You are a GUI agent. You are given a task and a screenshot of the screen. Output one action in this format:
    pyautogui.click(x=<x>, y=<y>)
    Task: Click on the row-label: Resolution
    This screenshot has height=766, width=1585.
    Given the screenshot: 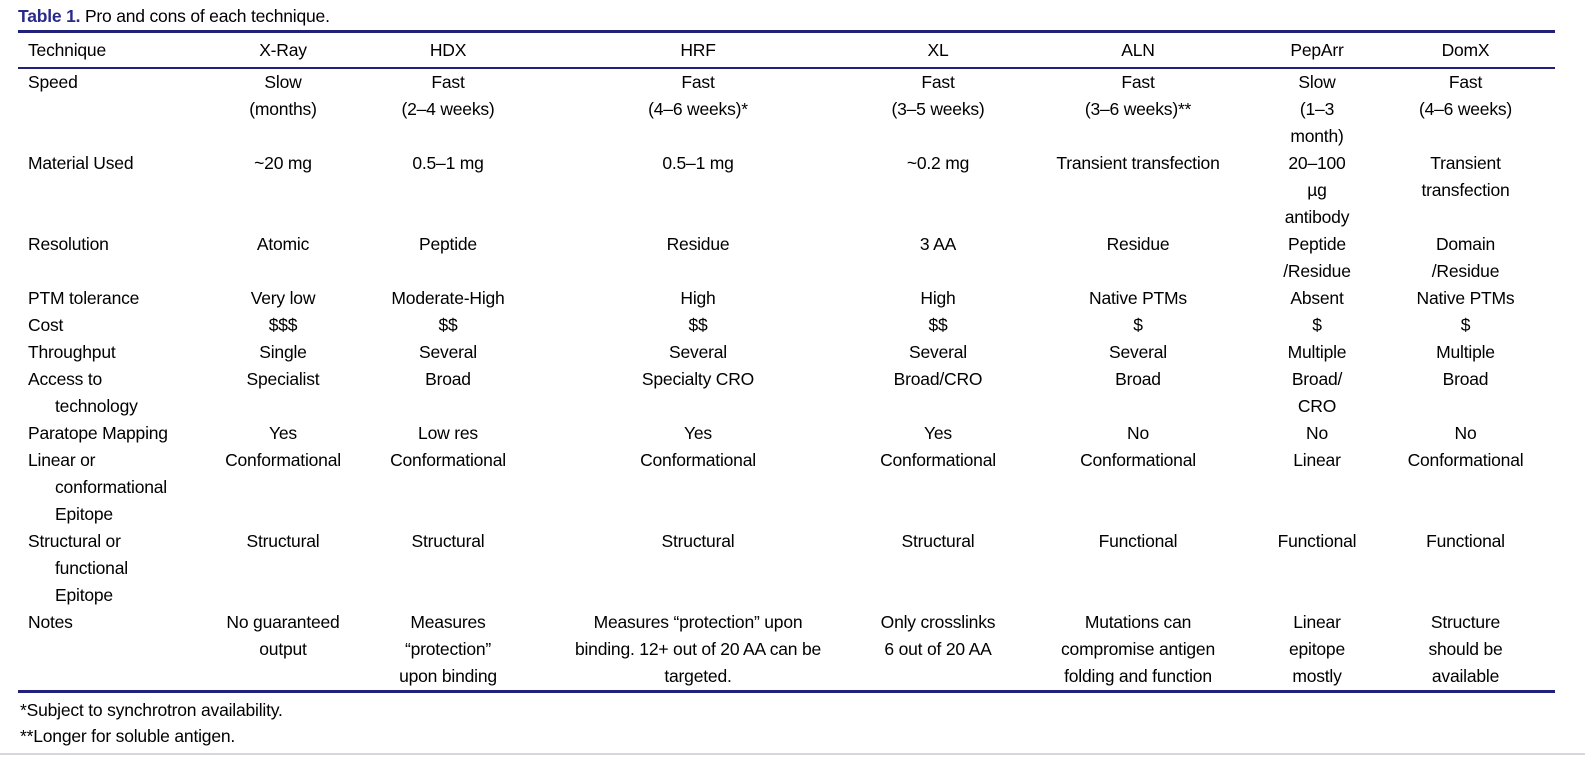 What is the action you would take?
    pyautogui.click(x=68, y=244)
    